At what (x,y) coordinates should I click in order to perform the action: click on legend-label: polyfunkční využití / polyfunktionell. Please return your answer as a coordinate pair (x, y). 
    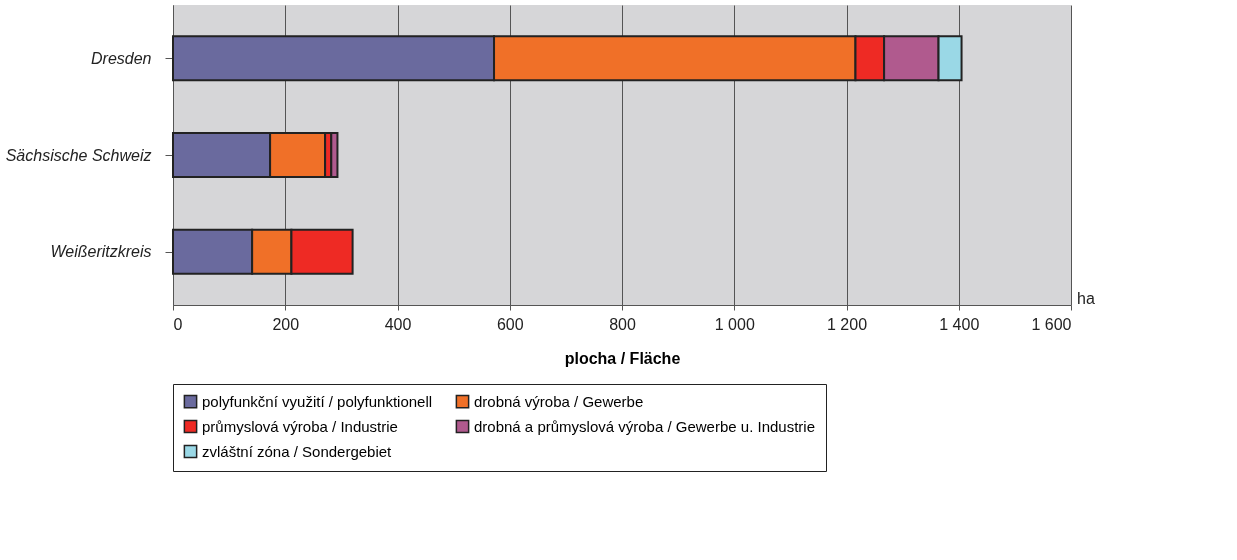
    Looking at the image, I should click on (317, 401).